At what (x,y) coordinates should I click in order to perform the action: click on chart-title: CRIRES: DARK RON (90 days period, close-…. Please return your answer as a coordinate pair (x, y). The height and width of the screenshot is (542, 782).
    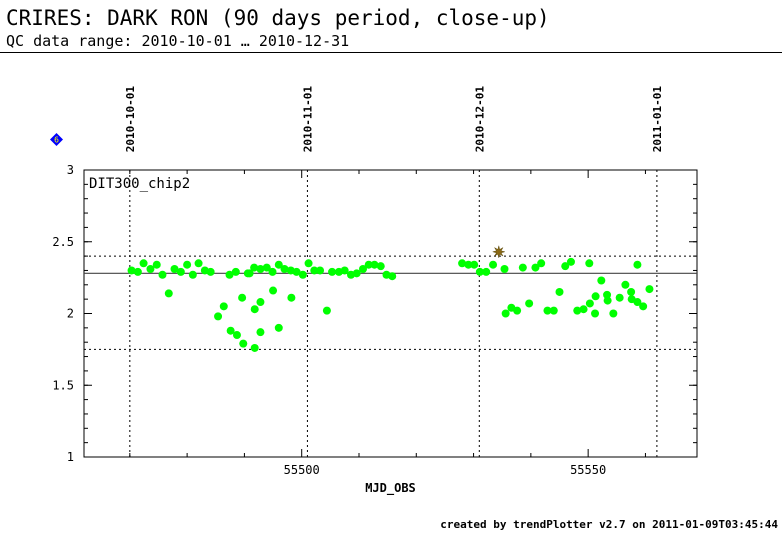
    Looking at the image, I should click on (278, 18).